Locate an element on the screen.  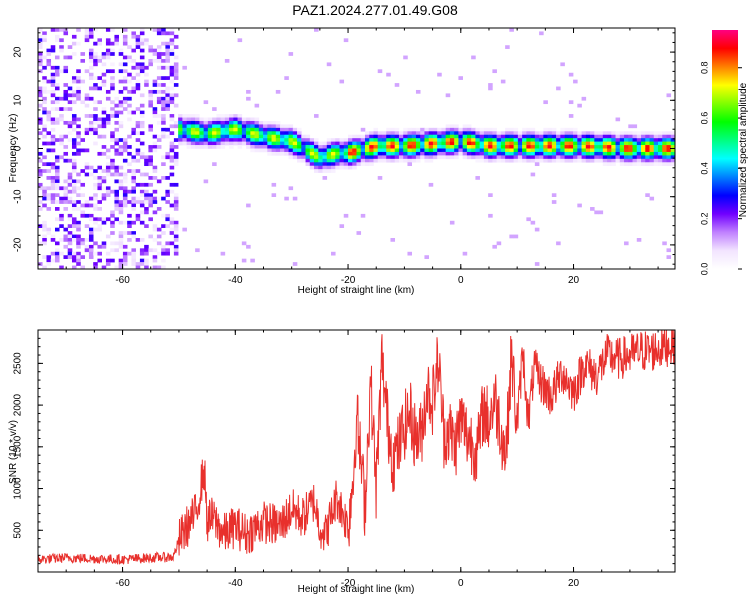
colorbar-ticks: 0.00.20.40.60.8 is located at coordinates (720, 168).